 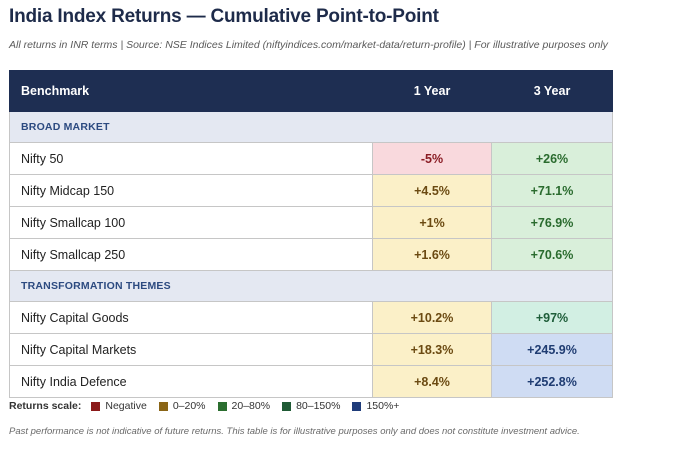 I want to click on one-year-return: -5%, so click(x=432, y=158).